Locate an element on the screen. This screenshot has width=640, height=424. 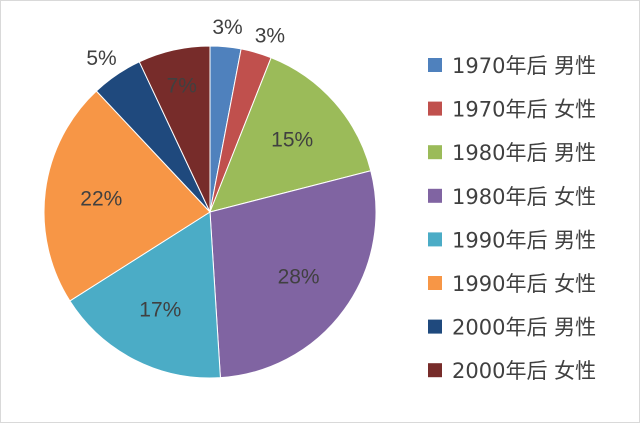
legend-label: 1990年后 男性 is located at coordinates (524, 240).